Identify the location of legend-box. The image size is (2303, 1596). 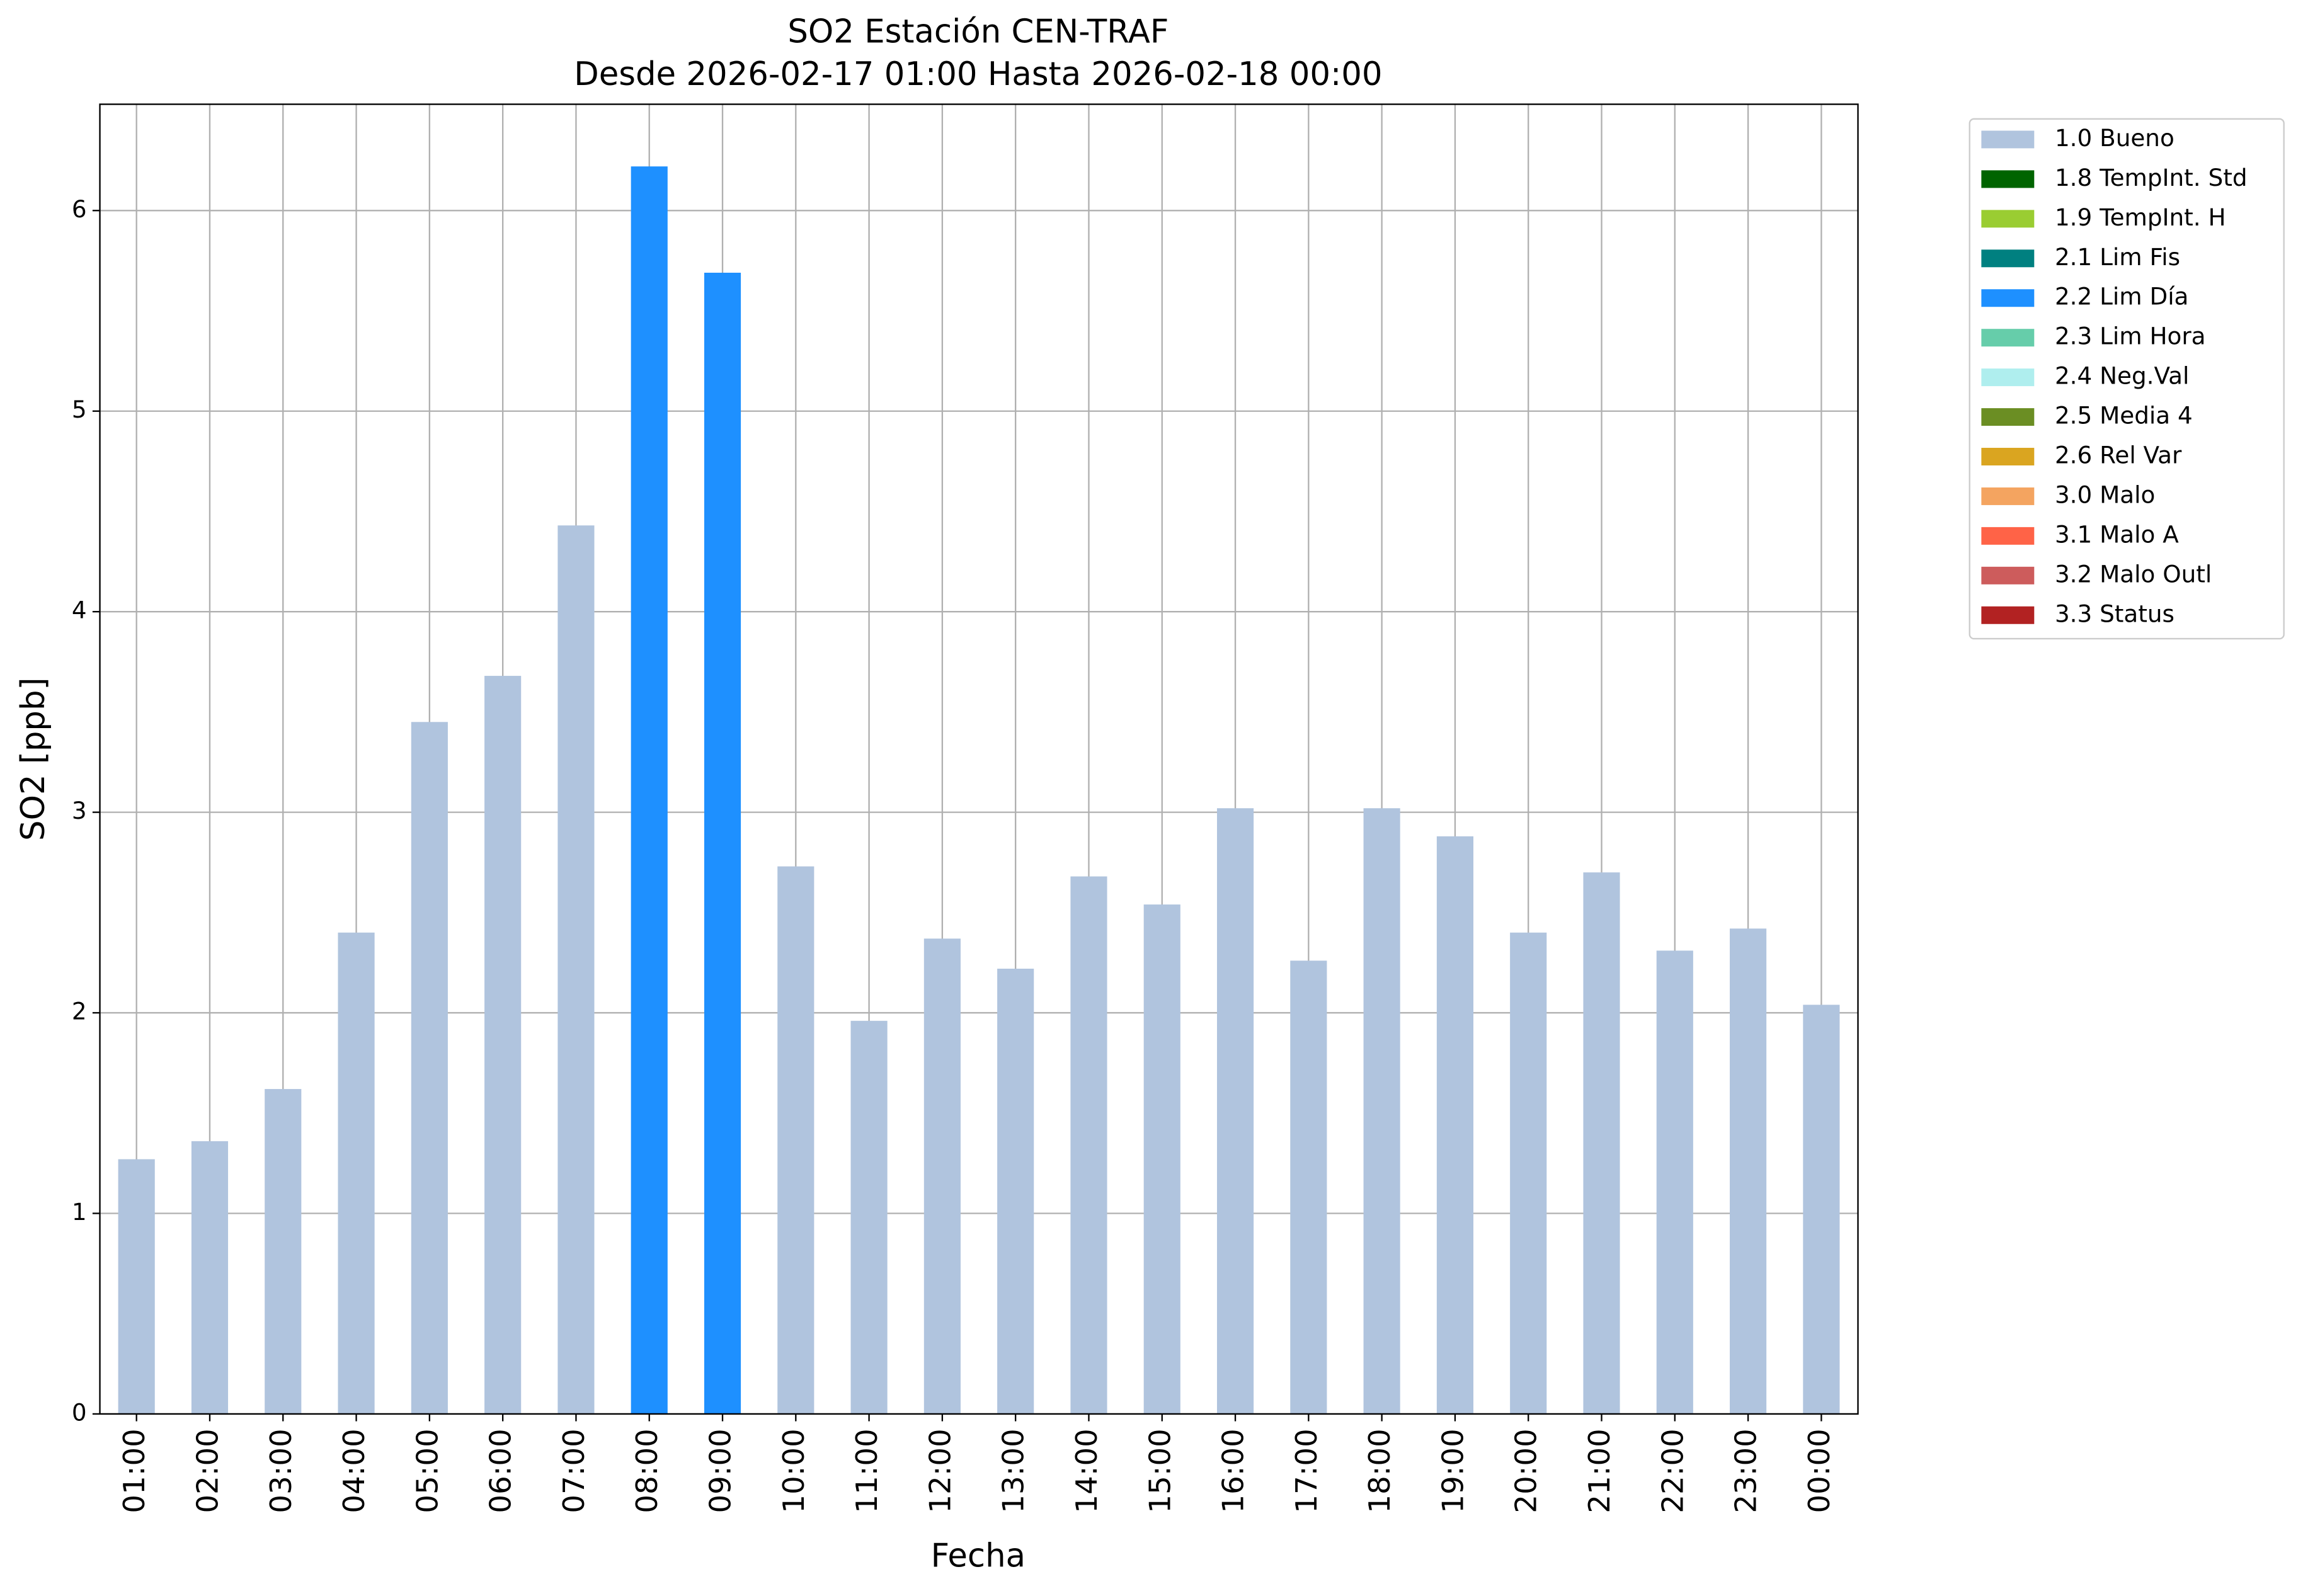
(2127, 379).